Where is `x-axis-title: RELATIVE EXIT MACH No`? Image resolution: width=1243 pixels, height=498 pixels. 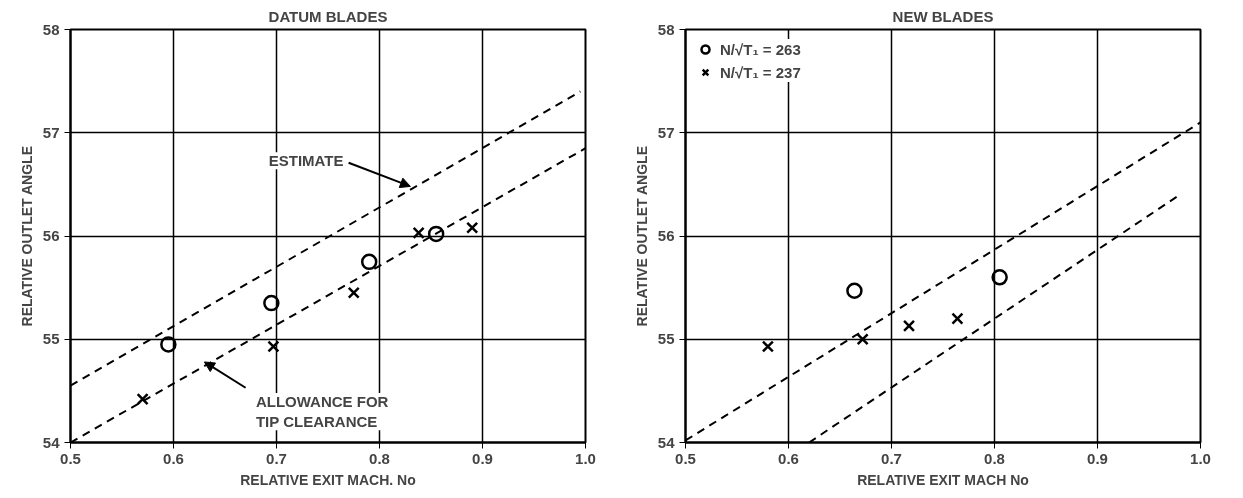
x-axis-title: RELATIVE EXIT MACH No is located at coordinates (943, 479).